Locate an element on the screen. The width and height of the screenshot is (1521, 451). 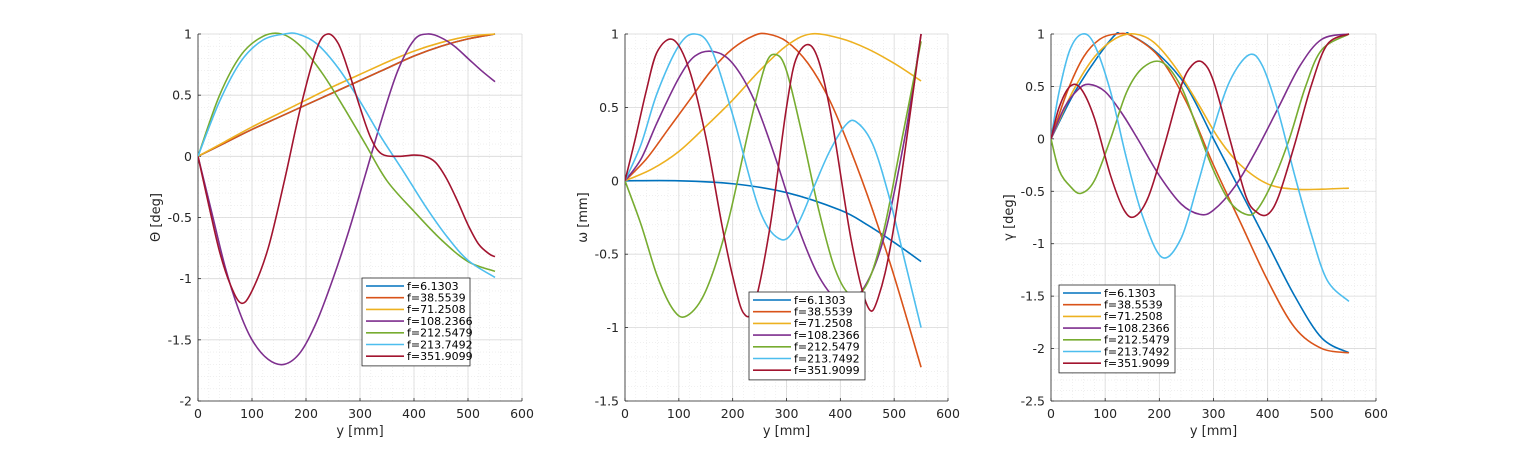
y-axis-label: ω [mm] is located at coordinates (583, 217).